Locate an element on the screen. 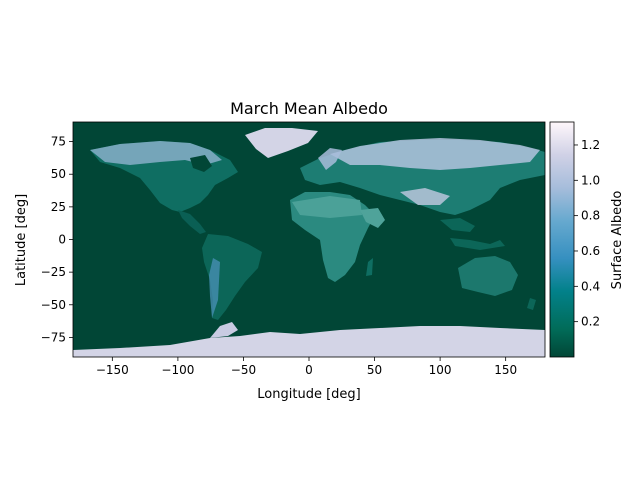 The image size is (640, 480). y-axis-label: Latitude [deg] is located at coordinates (21, 240).